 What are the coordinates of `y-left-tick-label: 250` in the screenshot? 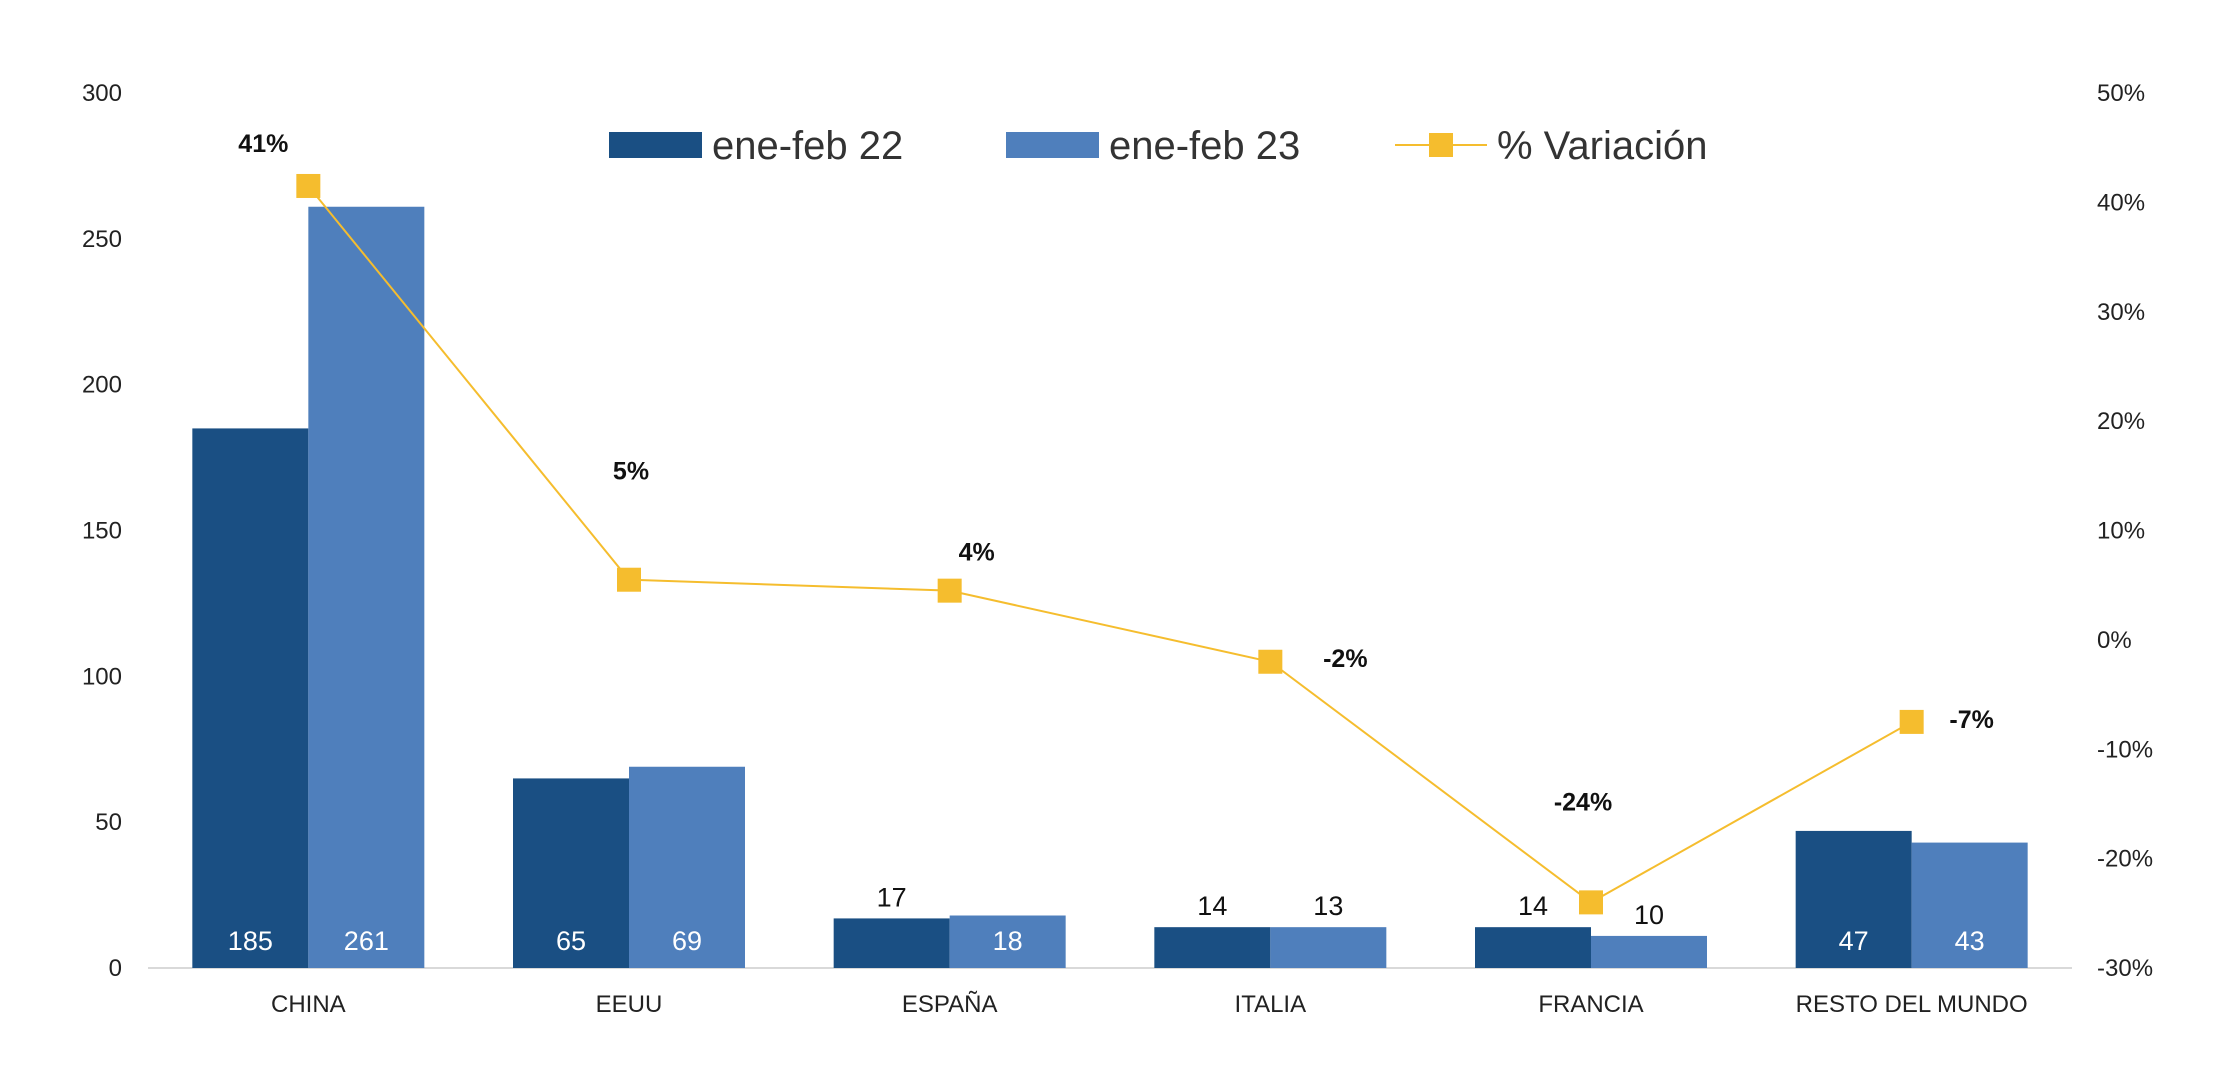 It's located at (102, 239).